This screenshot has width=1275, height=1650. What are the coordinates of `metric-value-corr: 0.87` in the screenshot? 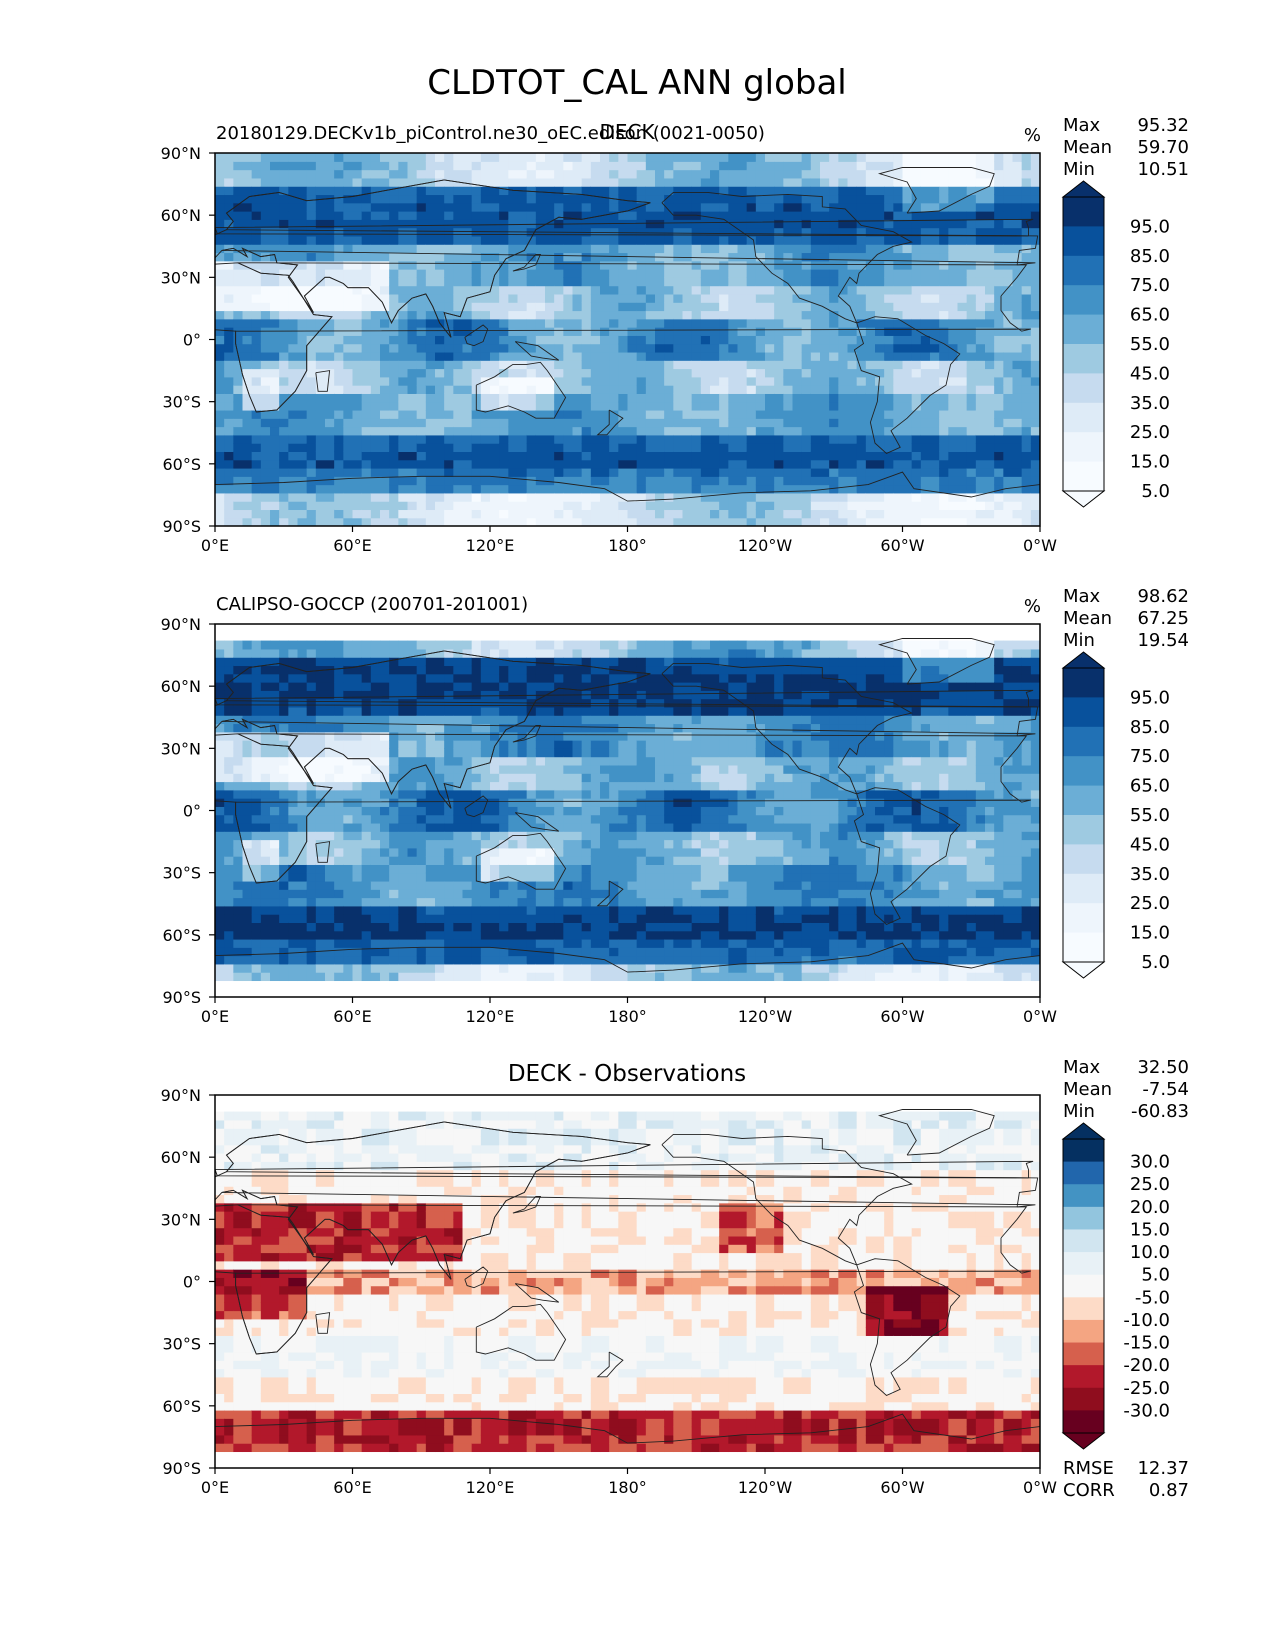 It's located at (1169, 1490).